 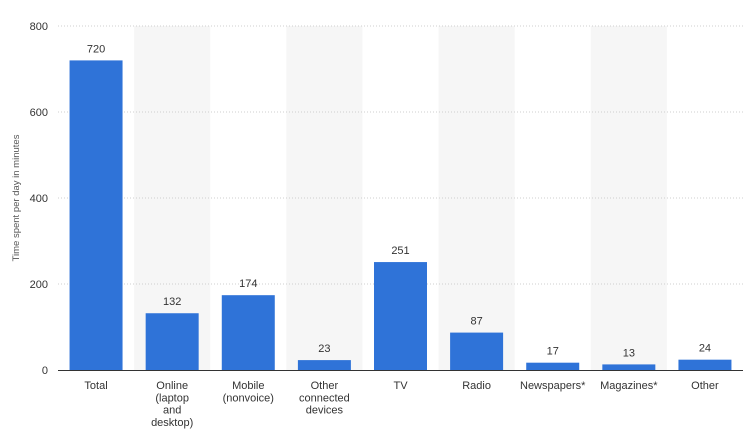 What do you see at coordinates (39, 27) in the screenshot?
I see `y-tick-label-800: 800` at bounding box center [39, 27].